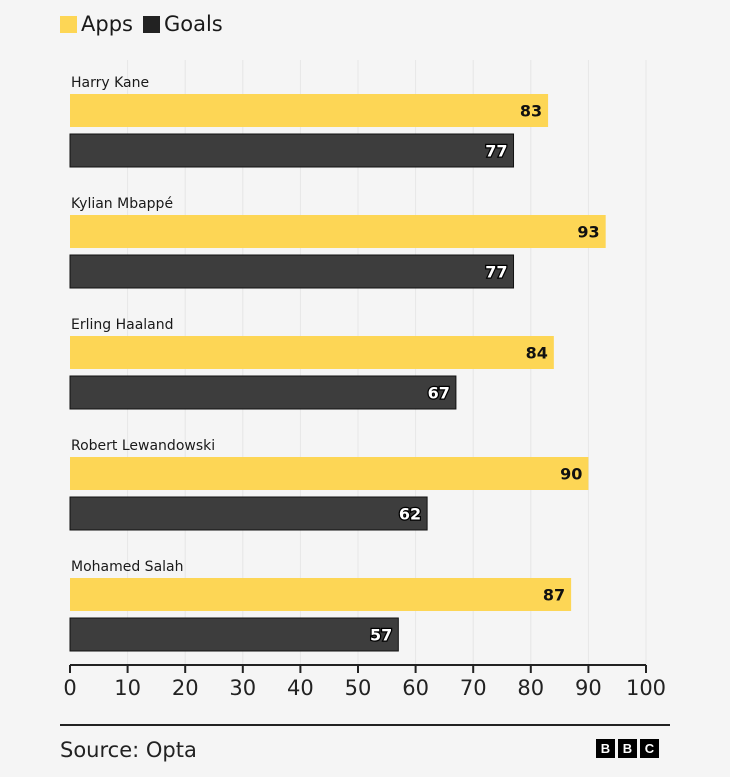  What do you see at coordinates (410, 514) in the screenshot?
I see `goals-data-label: 62` at bounding box center [410, 514].